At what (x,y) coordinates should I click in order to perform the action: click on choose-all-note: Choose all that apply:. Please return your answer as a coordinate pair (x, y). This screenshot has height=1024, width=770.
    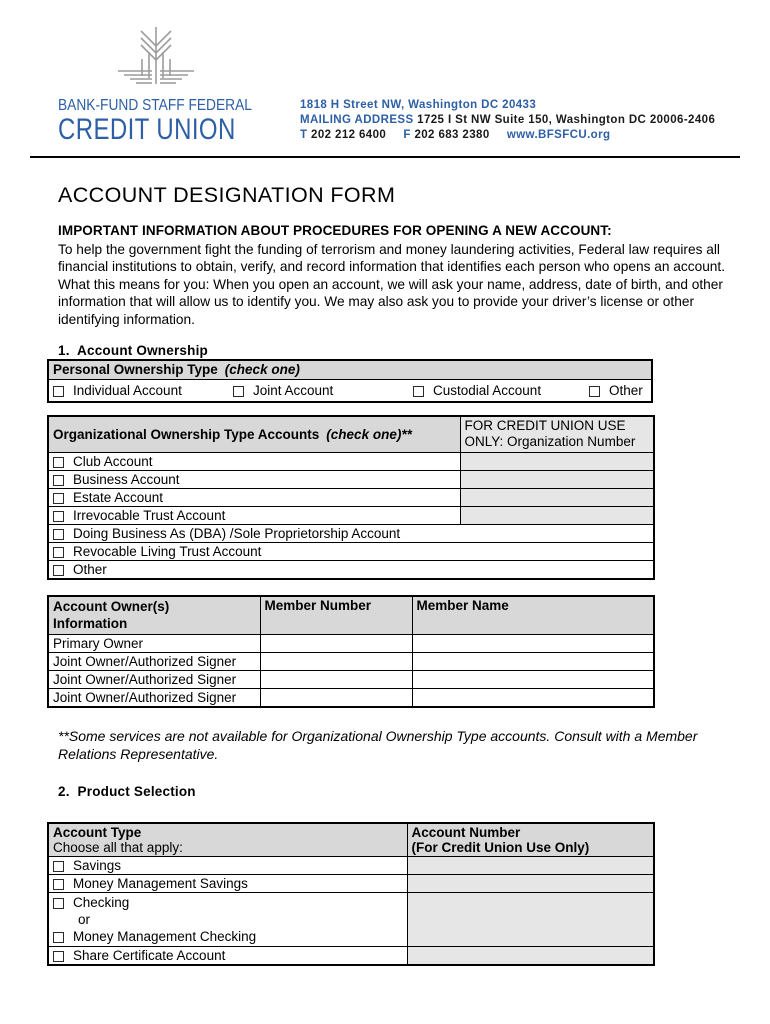
    Looking at the image, I should click on (118, 847).